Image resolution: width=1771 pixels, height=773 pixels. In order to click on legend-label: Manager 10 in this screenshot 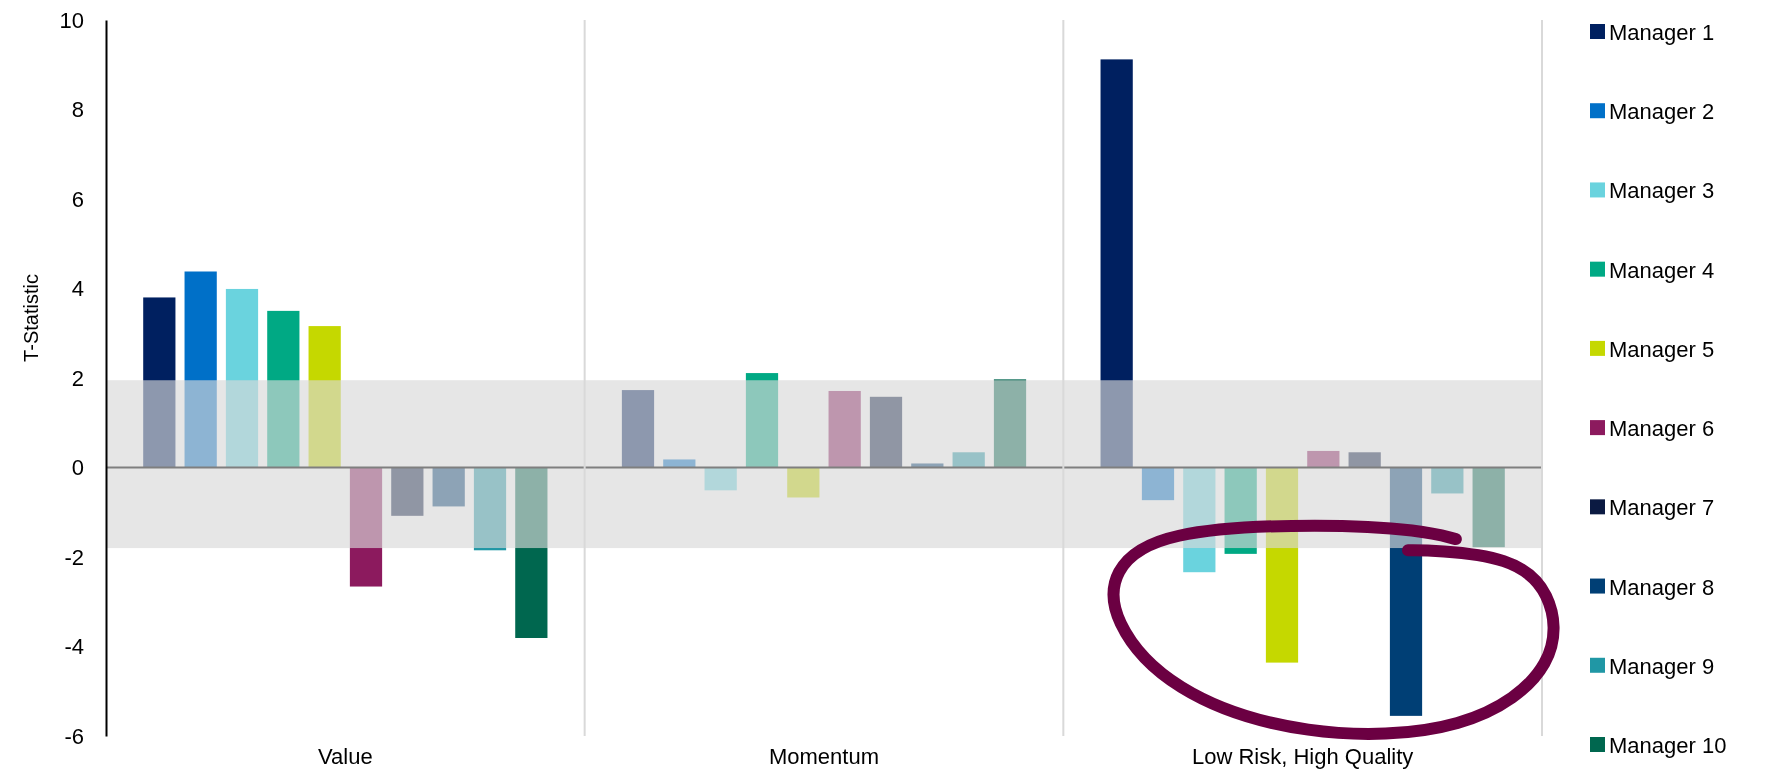, I will do `click(1668, 745)`.